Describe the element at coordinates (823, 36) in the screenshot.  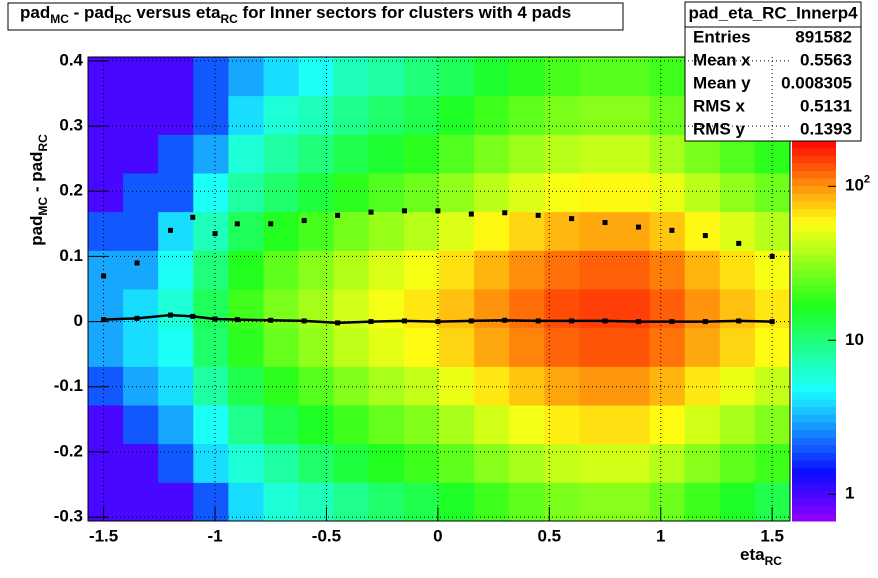
I see `stats-value: 891582` at that location.